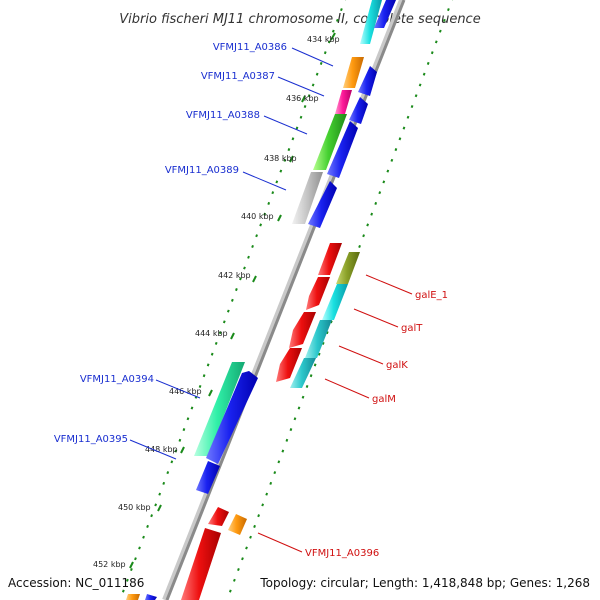  Describe the element at coordinates (342, 553) in the screenshot. I see `gene-label: VFMJ11_A0396` at that location.